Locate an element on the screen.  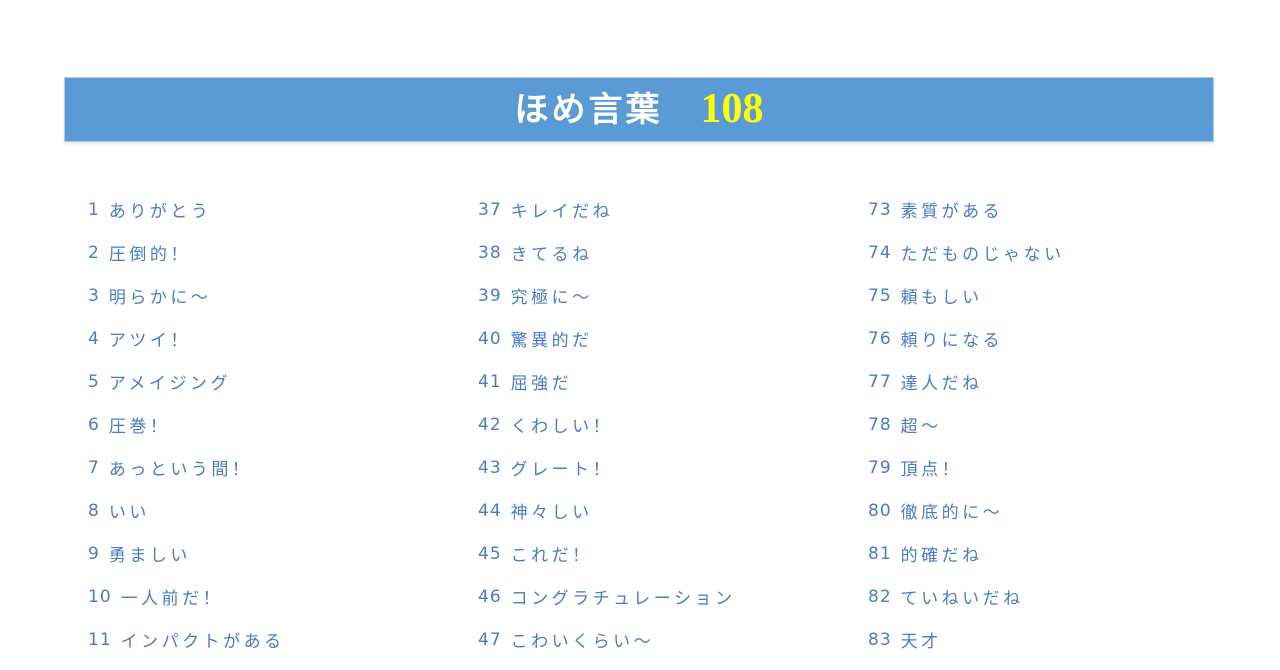
list-item: 83 天才 is located at coordinates (1068, 639).